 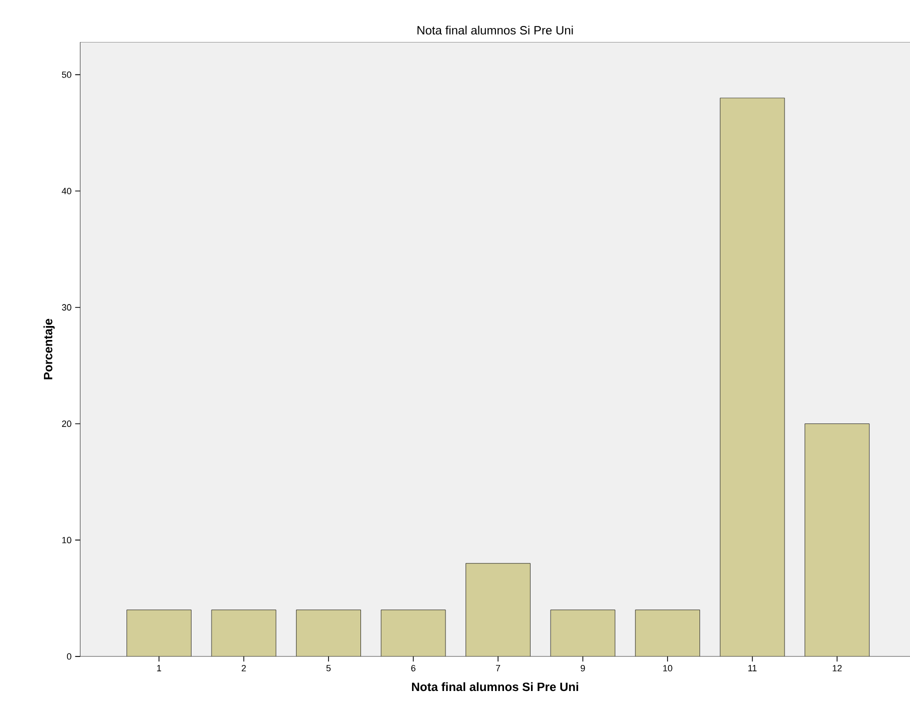 I want to click on y-tick-label: 50, so click(x=67, y=75).